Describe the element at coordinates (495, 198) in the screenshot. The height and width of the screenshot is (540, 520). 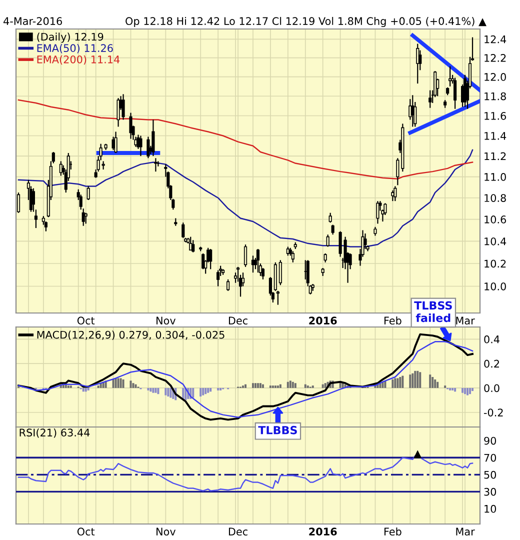
I see `y-tick-label: 10.8` at that location.